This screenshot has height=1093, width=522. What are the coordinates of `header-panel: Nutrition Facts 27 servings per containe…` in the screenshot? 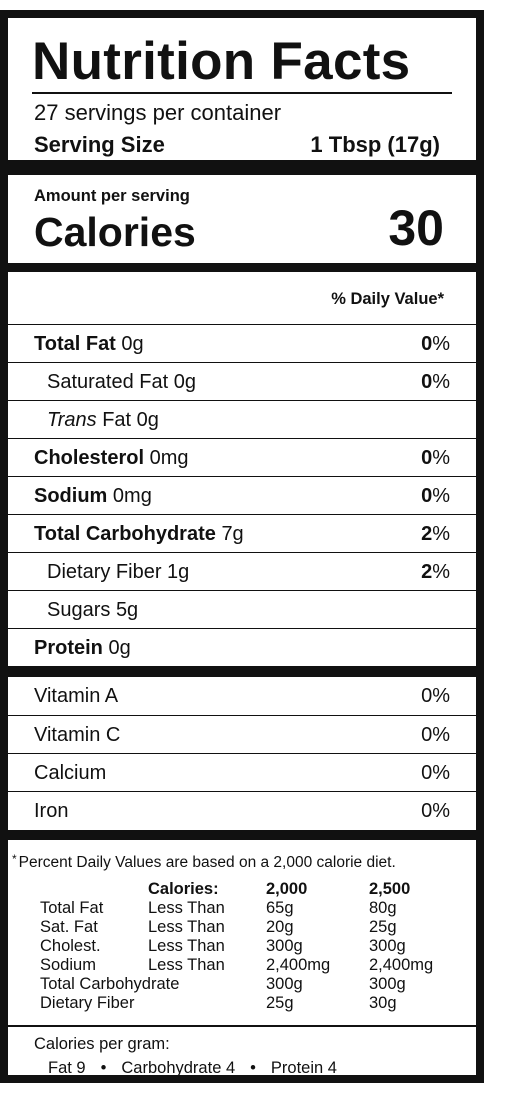 It's located at (242, 89).